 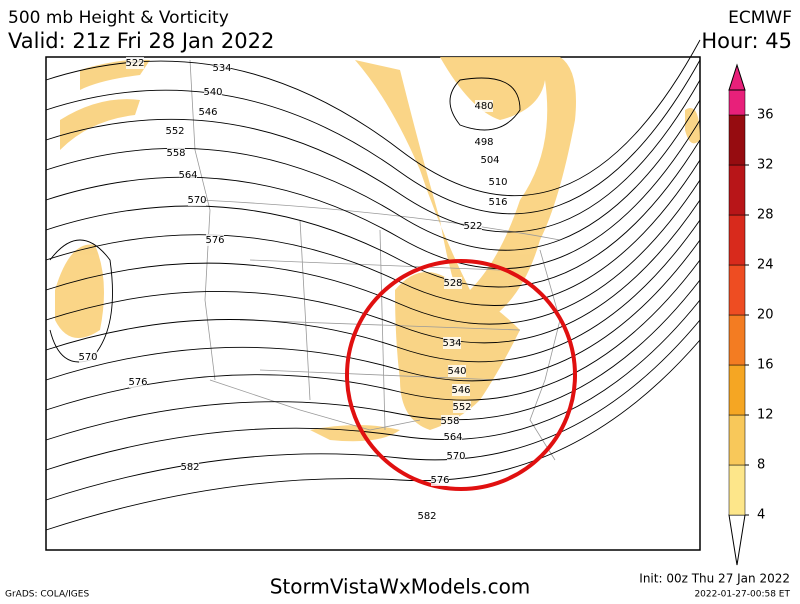 What do you see at coordinates (765, 415) in the screenshot?
I see `colorbar-label: 12` at bounding box center [765, 415].